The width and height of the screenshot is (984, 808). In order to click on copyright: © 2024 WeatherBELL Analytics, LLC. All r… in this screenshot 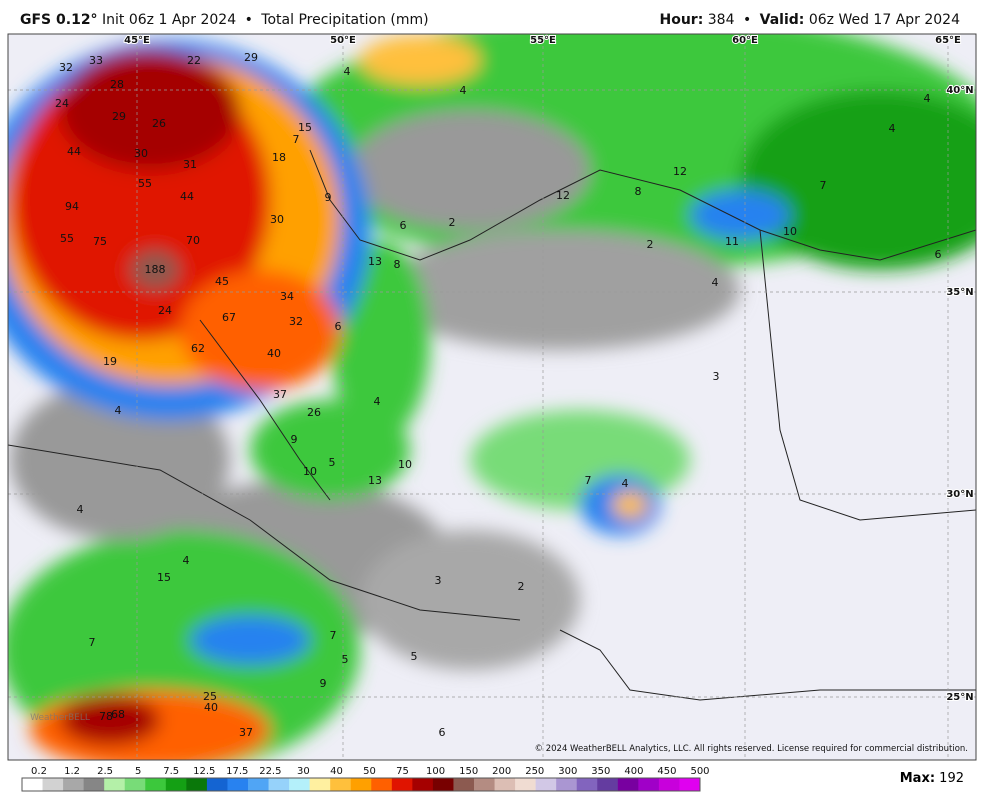, I will do `click(751, 749)`.